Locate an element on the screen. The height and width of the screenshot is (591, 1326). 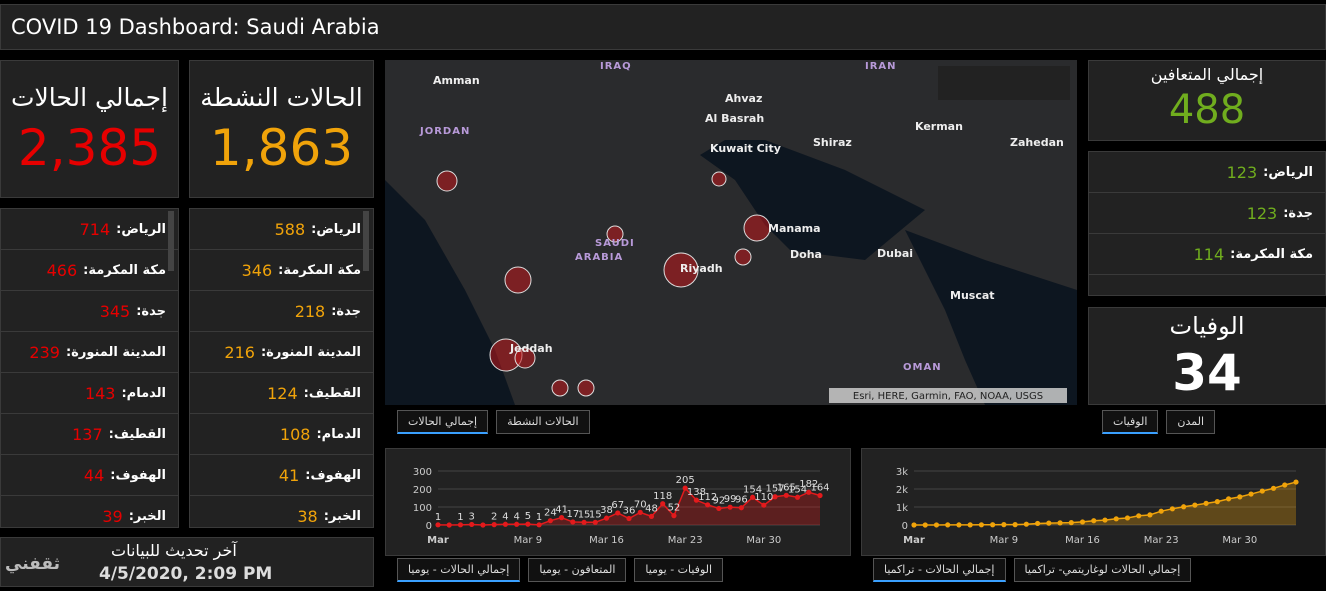
y-tick-label: 100 is located at coordinates (422, 508).